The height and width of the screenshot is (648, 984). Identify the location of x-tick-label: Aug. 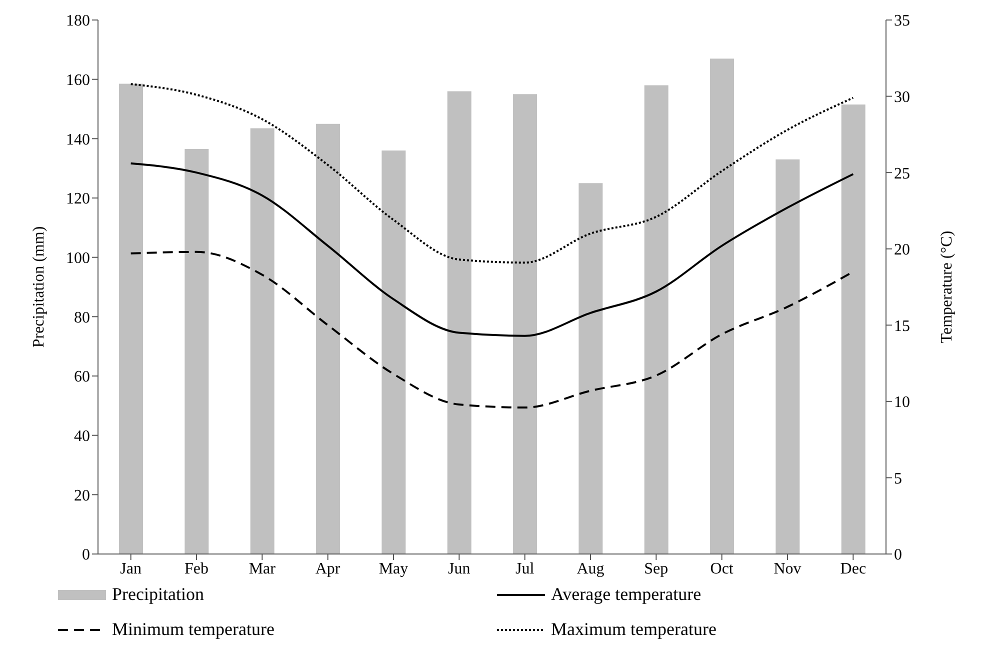
(590, 569).